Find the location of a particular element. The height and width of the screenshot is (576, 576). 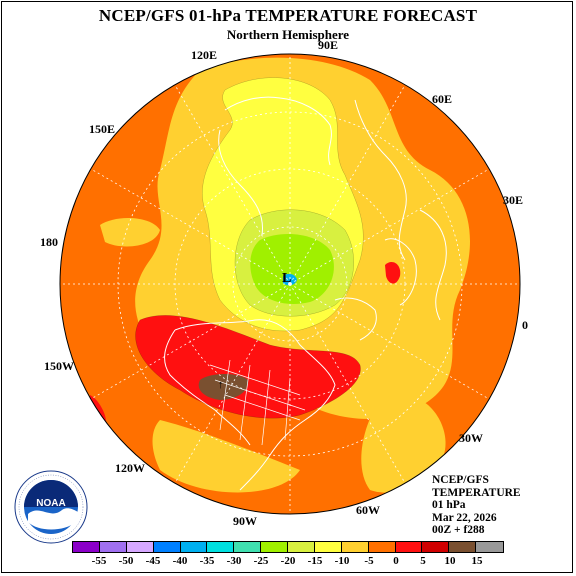

map-title: NCEP/GFS 01-hPa TEMPERATURE FORECAST is located at coordinates (288, 15).